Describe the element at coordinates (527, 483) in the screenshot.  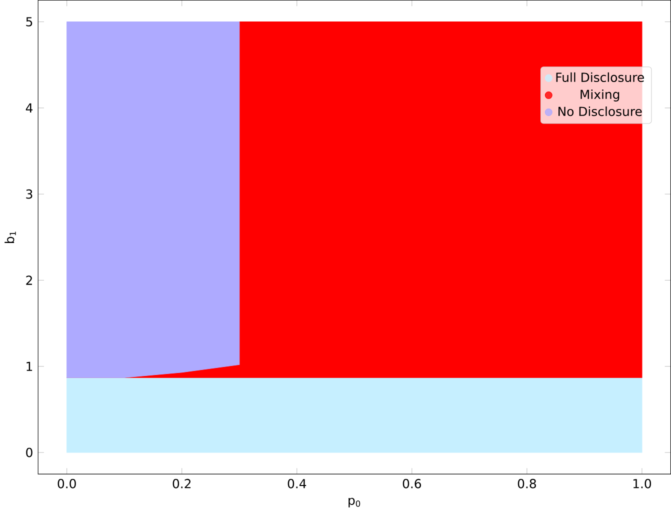
I see `x-tick-label: 0.8` at that location.